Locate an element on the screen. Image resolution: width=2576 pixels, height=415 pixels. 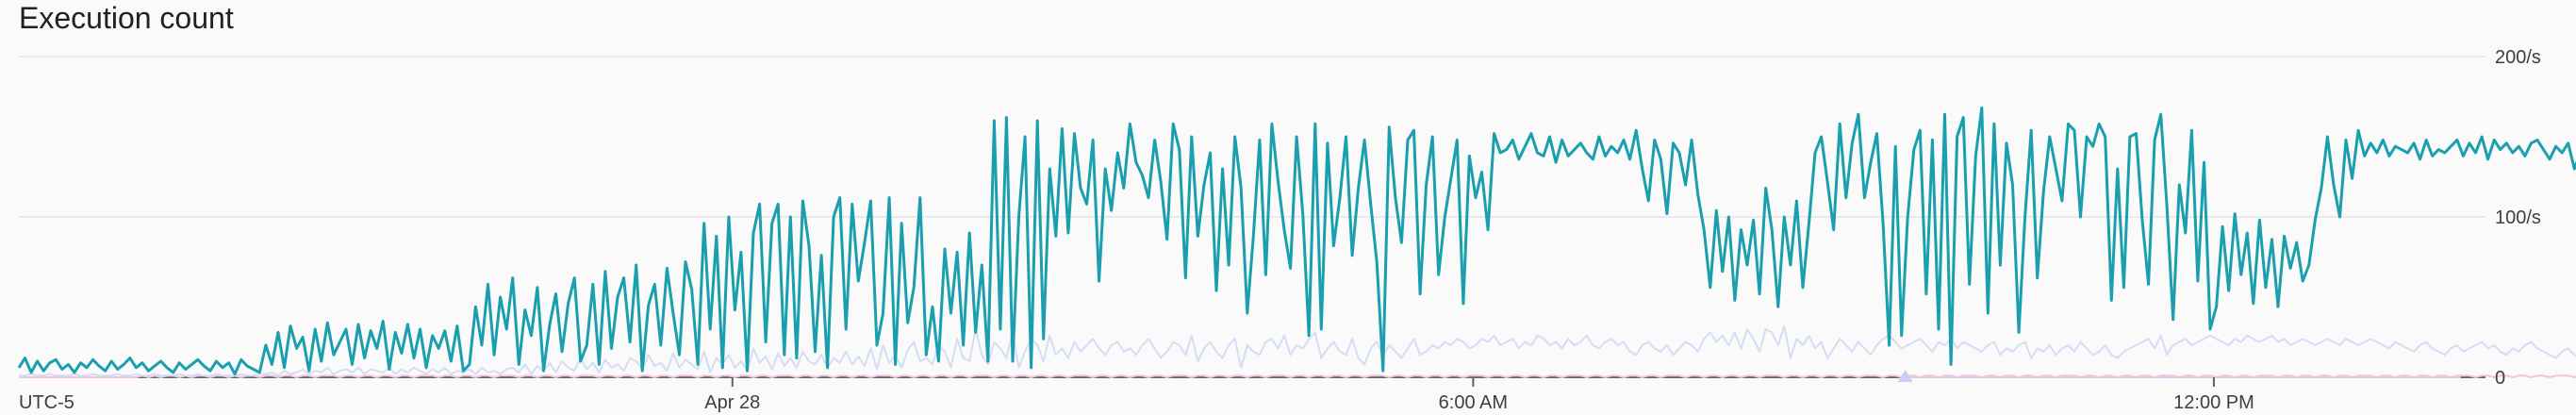
y-tick-label: 0 is located at coordinates (2500, 379).